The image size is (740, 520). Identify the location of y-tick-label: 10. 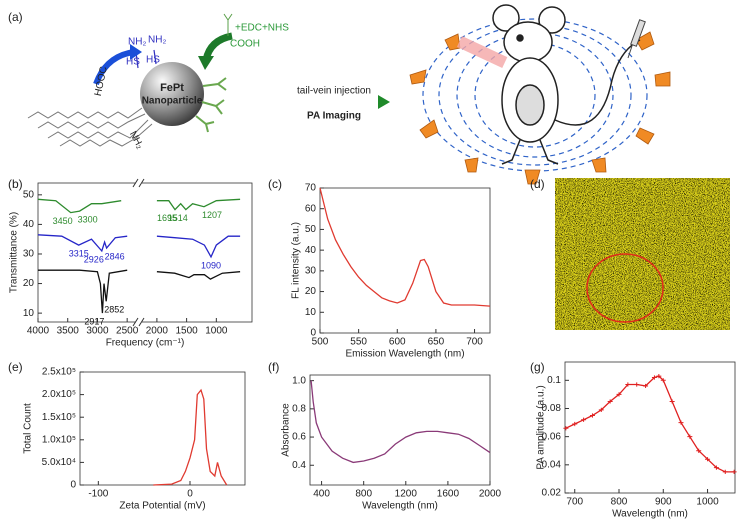
(29, 313).